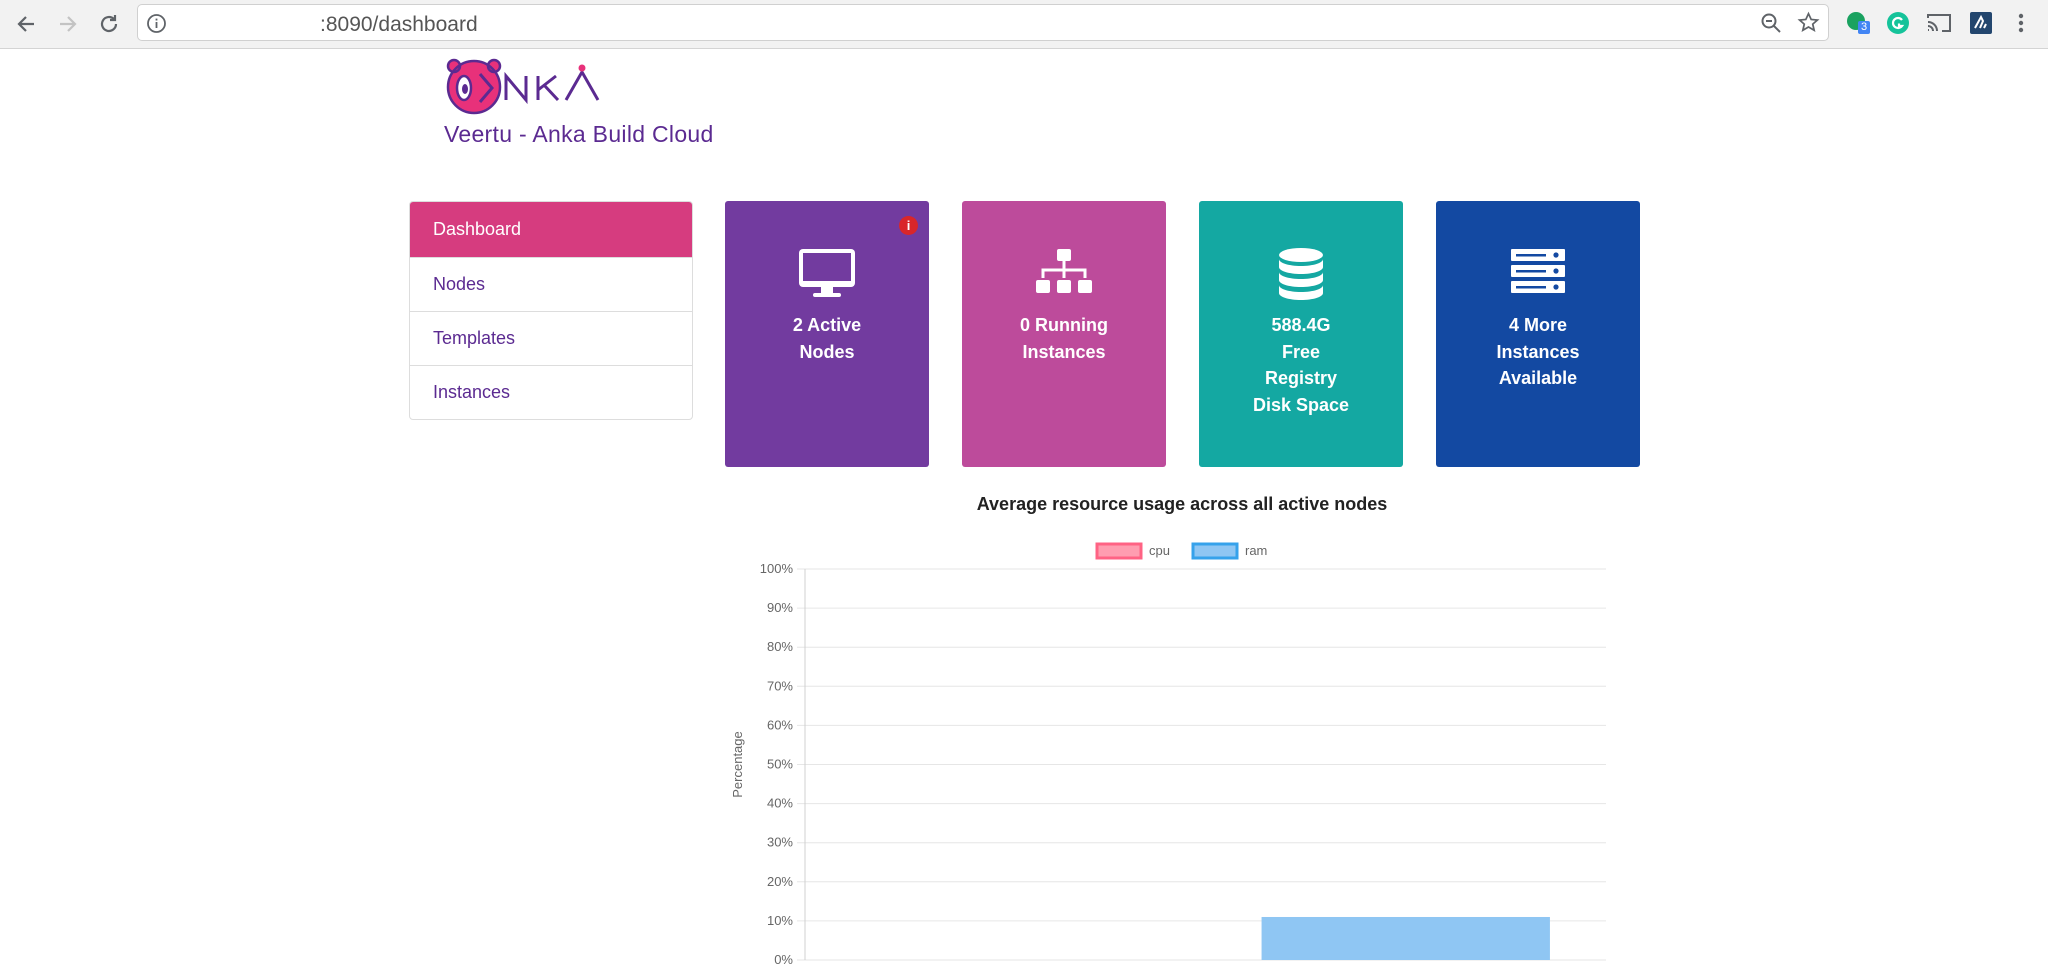 The image size is (2048, 966). I want to click on sidebar-item-dashboard: Dashboard, so click(551, 229).